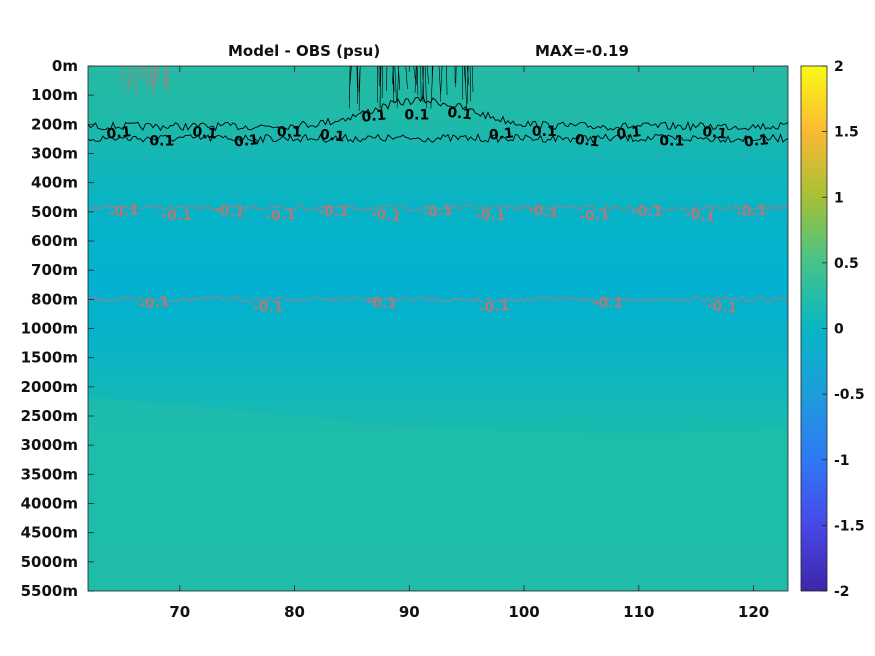 This screenshot has height=656, width=875. What do you see at coordinates (839, 330) in the screenshot?
I see `colorbar-tick-label: 0` at bounding box center [839, 330].